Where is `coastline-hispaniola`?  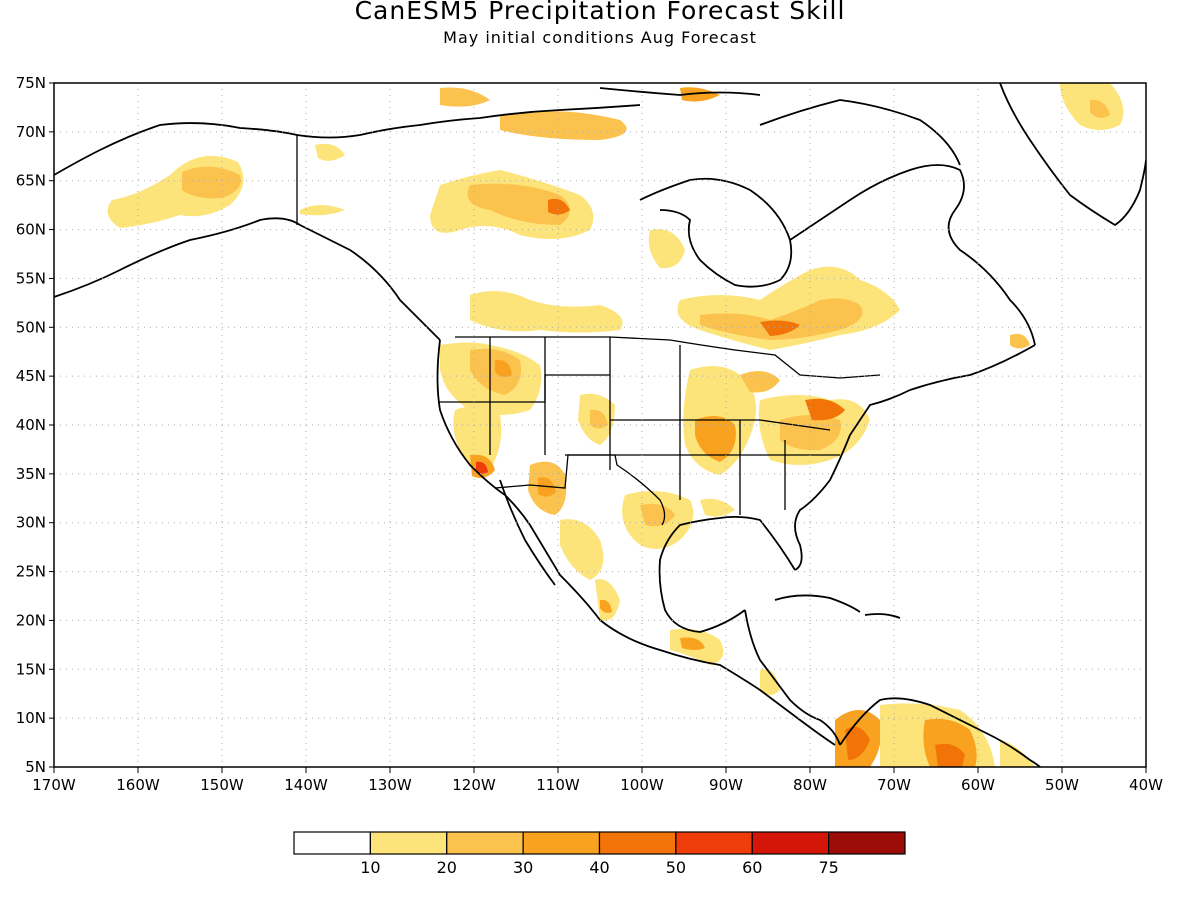
coastline-hispaniola is located at coordinates (882, 616).